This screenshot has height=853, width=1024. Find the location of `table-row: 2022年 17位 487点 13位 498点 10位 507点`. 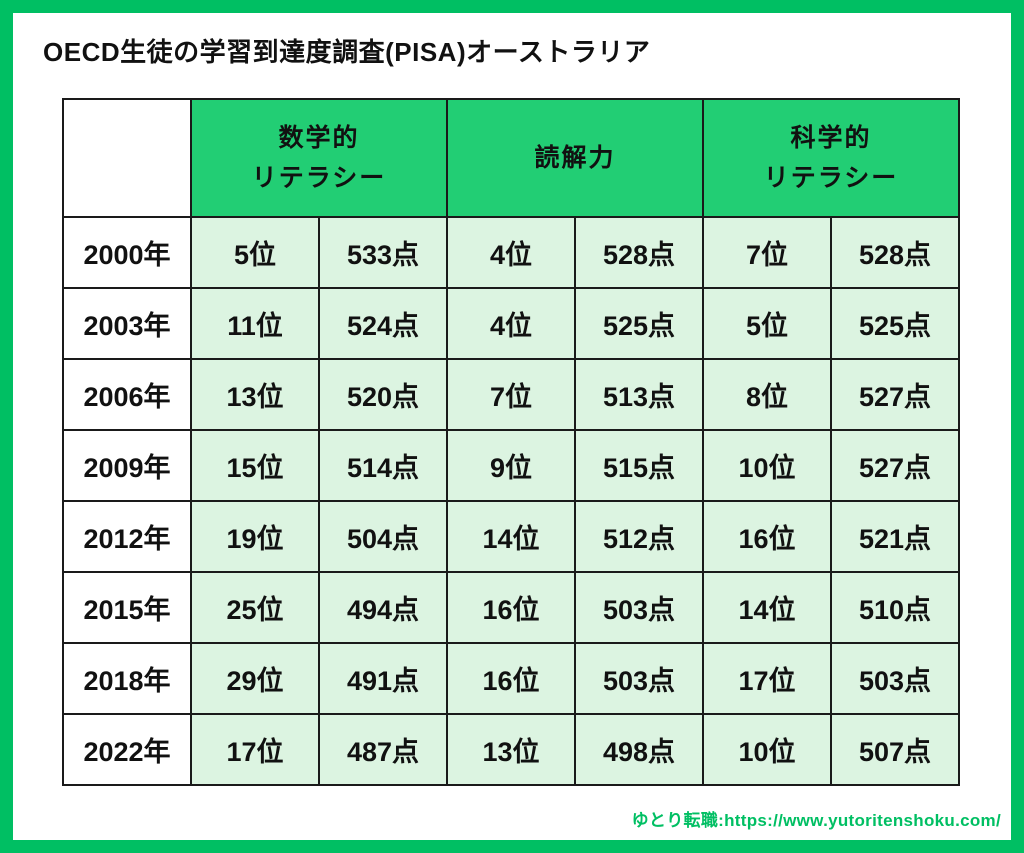

table-row: 2022年 17位 487点 13位 498点 10位 507点 is located at coordinates (511, 749).